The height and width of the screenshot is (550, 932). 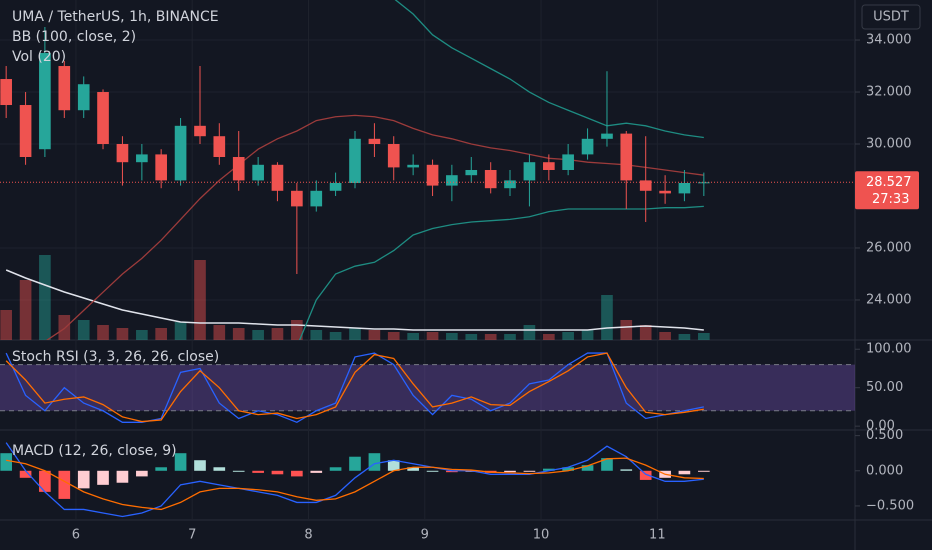 What do you see at coordinates (76, 535) in the screenshot?
I see `x-tick-label: 6` at bounding box center [76, 535].